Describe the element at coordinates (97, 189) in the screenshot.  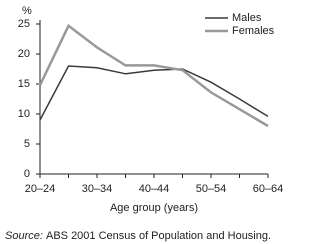
I see `x-tick-label: 30–34` at that location.